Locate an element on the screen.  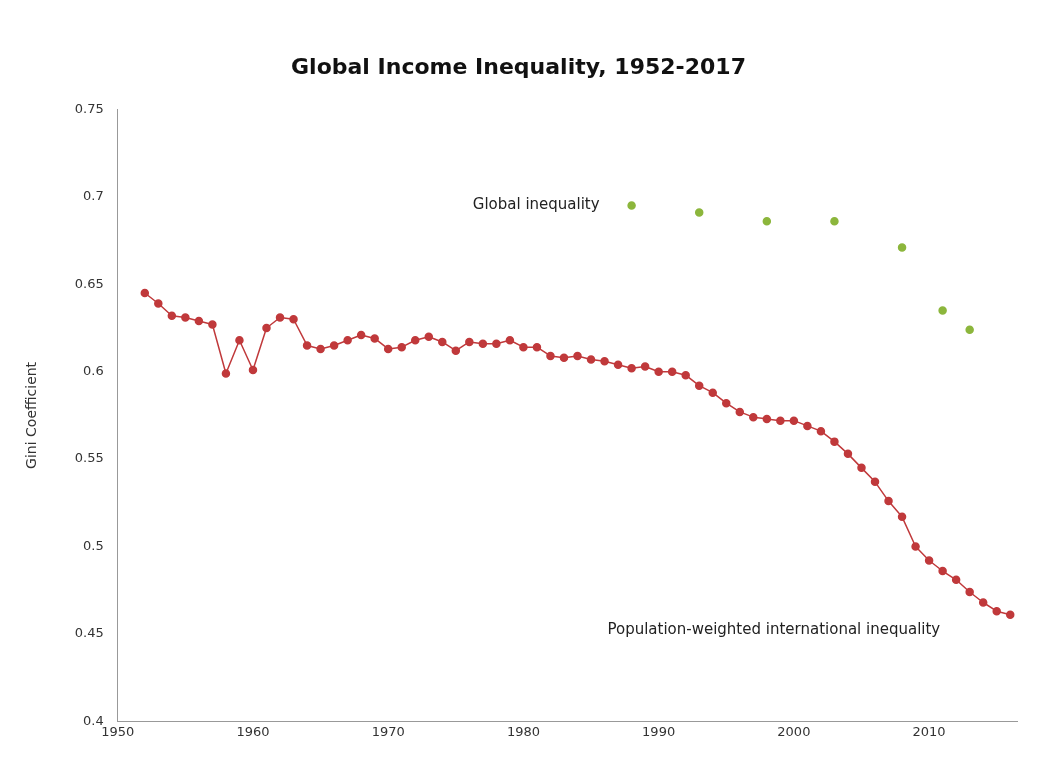
y-tick-label: 0.6 is located at coordinates (93, 371).